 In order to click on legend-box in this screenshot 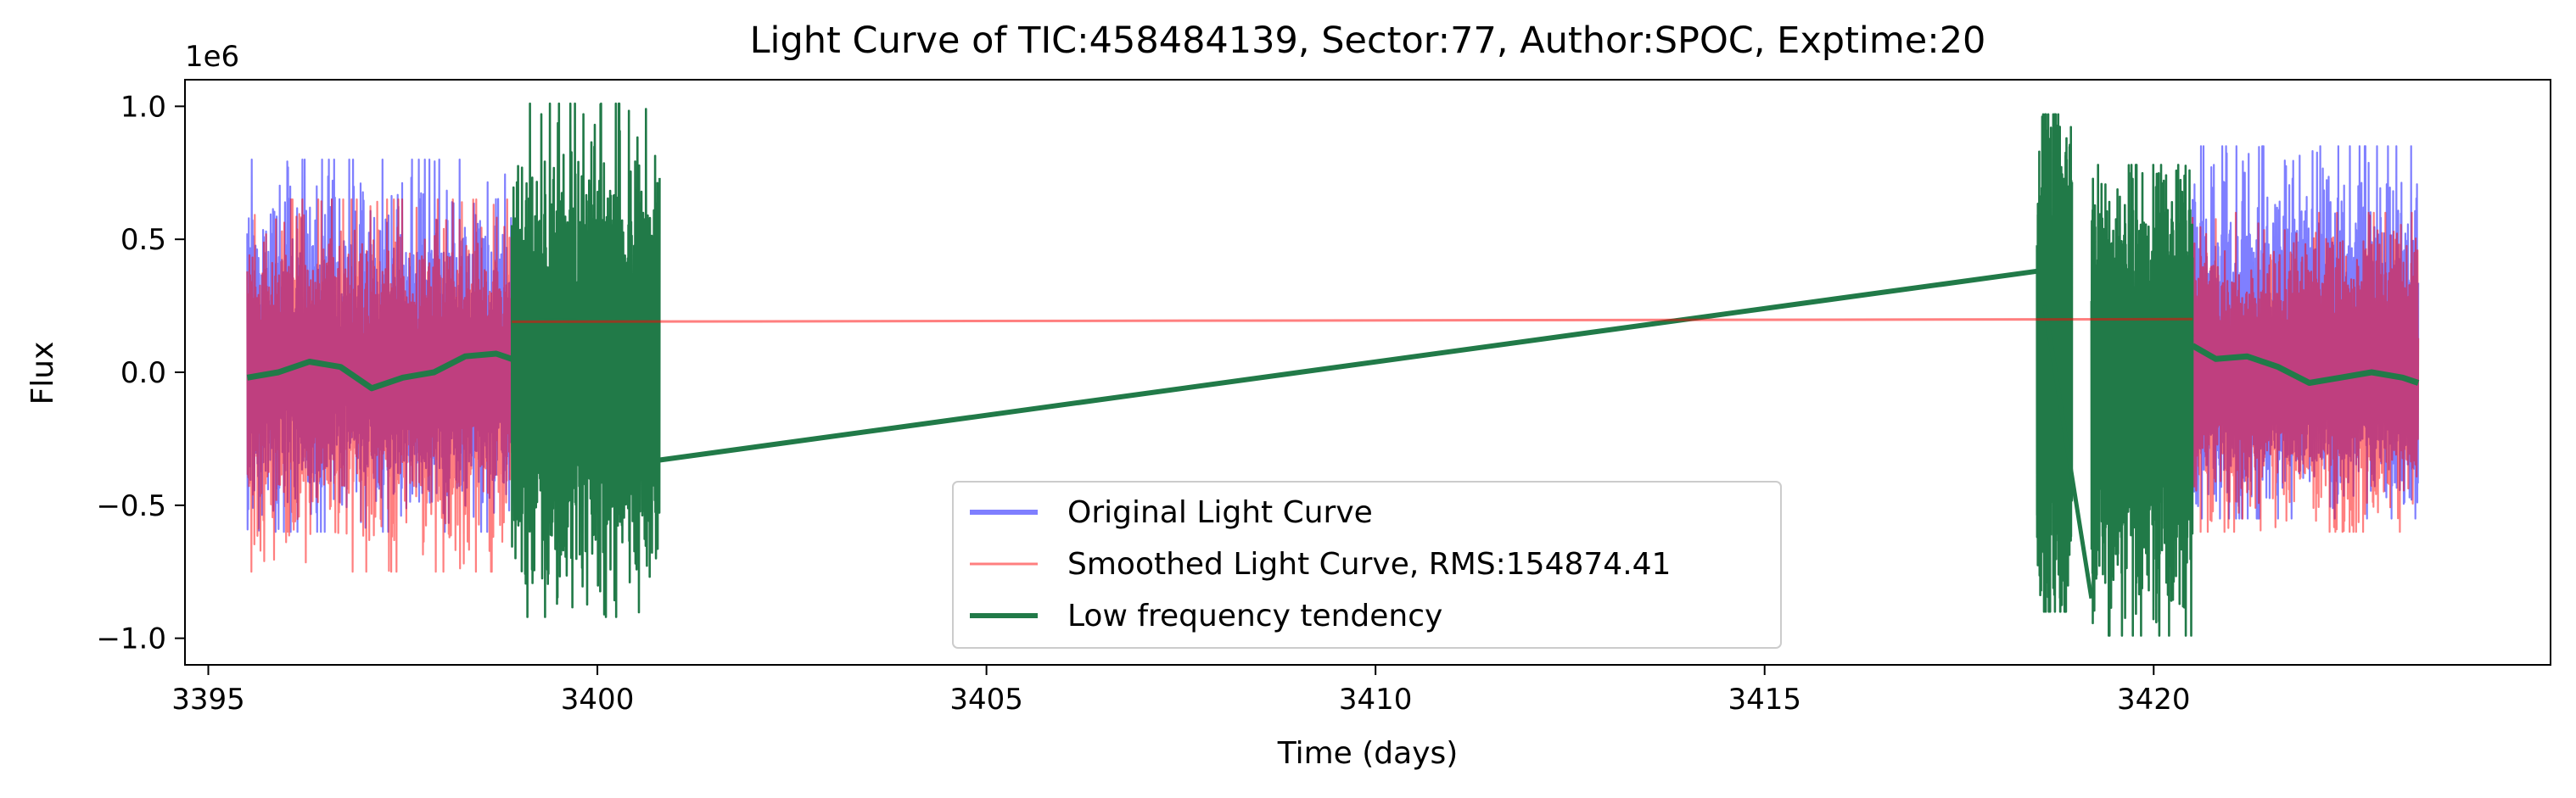, I will do `click(1367, 565)`.